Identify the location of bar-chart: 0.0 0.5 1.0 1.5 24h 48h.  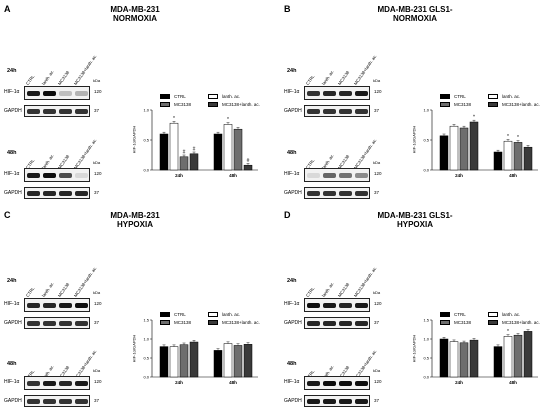
(200, 351).